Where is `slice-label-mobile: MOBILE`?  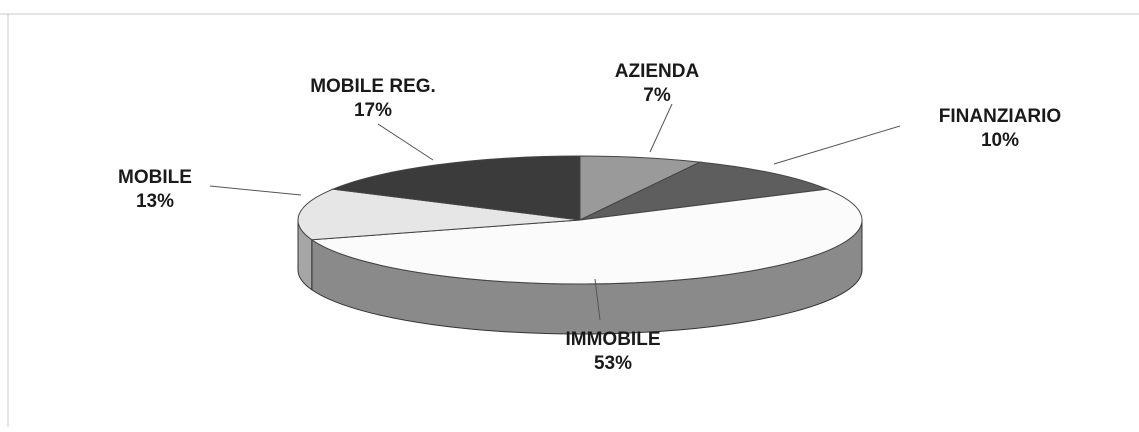
slice-label-mobile: MOBILE is located at coordinates (155, 177).